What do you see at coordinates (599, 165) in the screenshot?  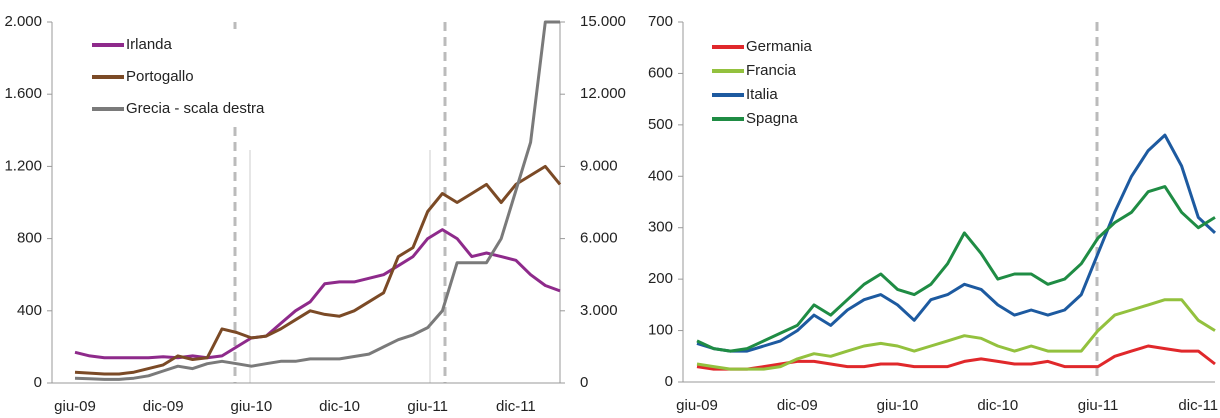 I see `y2-tick-label: 9.000` at bounding box center [599, 165].